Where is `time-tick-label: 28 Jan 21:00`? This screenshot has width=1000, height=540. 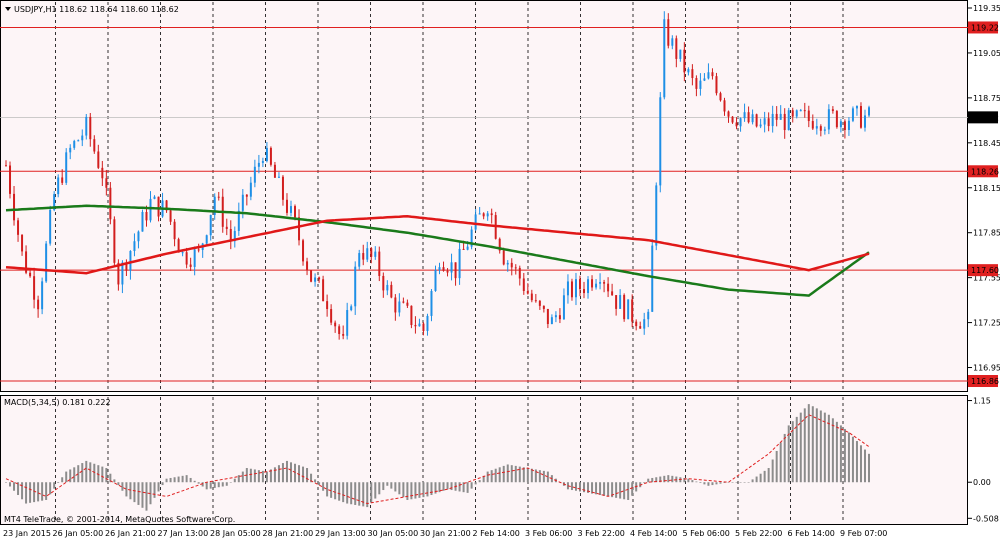
time-tick-label: 28 Jan 21:00 is located at coordinates (288, 533).